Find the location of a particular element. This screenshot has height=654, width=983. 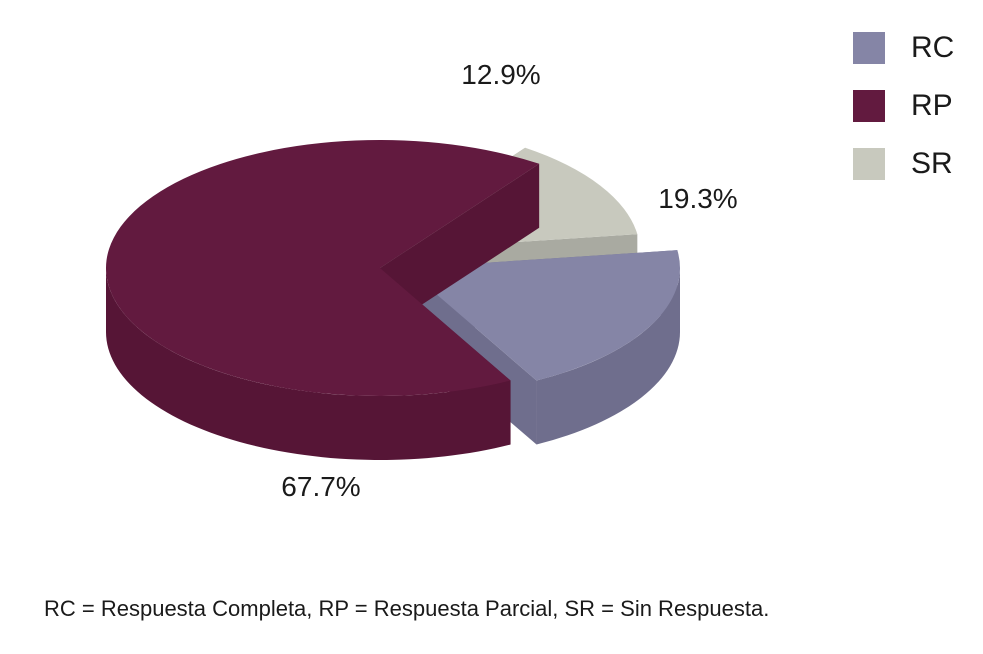

legend-swatch-rp is located at coordinates (869, 106).